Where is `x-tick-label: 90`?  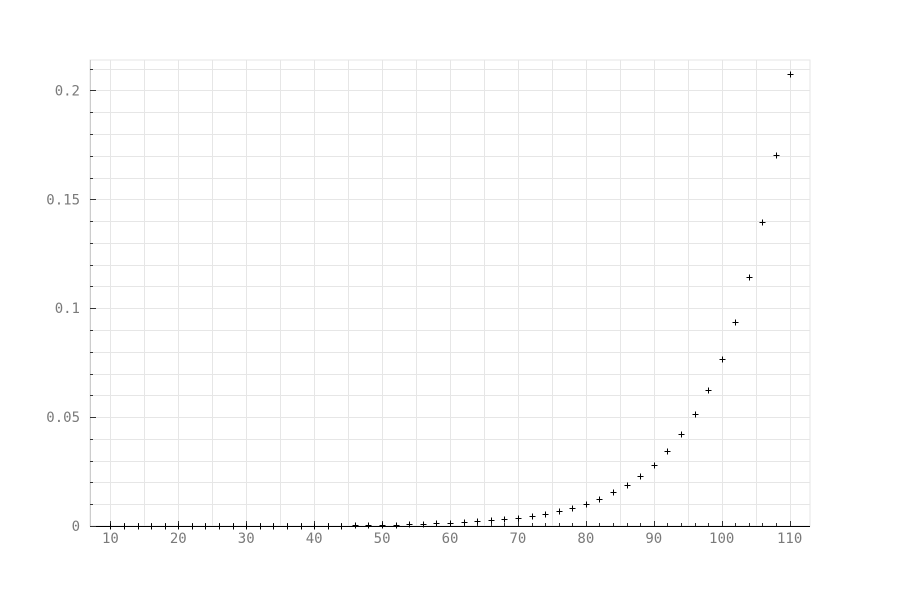 x-tick-label: 90 is located at coordinates (653, 539).